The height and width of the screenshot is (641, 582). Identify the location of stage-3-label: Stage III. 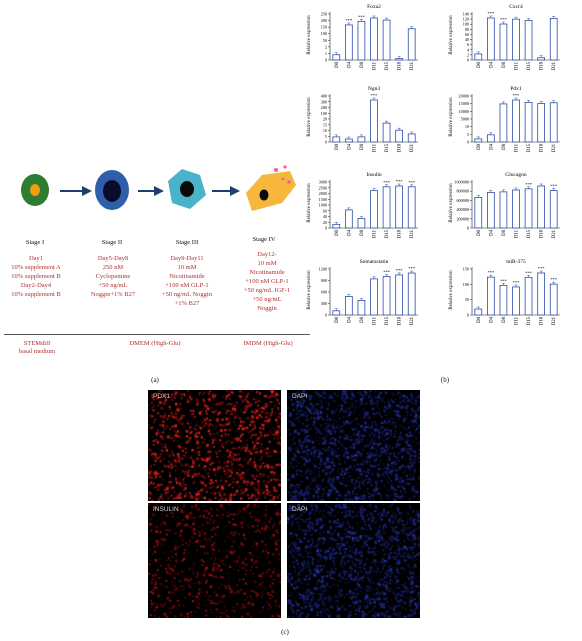
(187, 242).